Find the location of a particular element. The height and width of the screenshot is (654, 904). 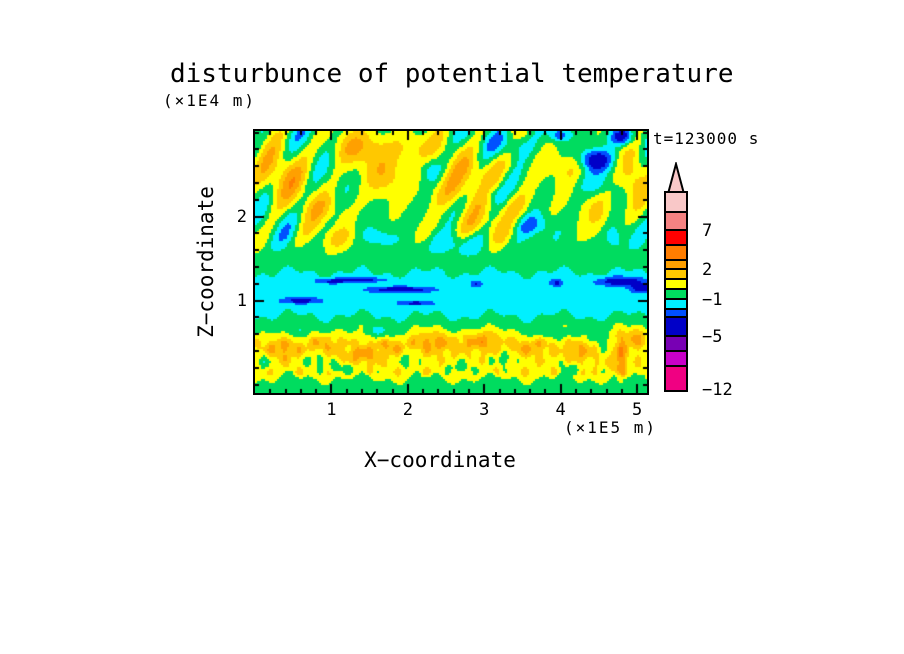

y-tick-label: 1 is located at coordinates (241, 300).